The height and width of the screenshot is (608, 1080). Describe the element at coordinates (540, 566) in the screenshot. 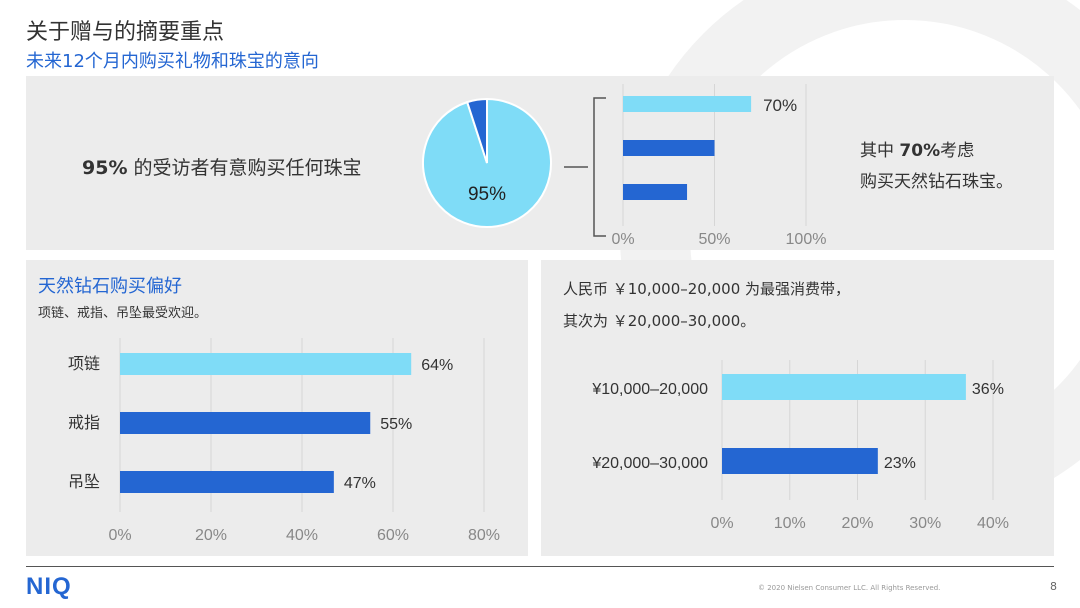

I see `footer-divider` at that location.